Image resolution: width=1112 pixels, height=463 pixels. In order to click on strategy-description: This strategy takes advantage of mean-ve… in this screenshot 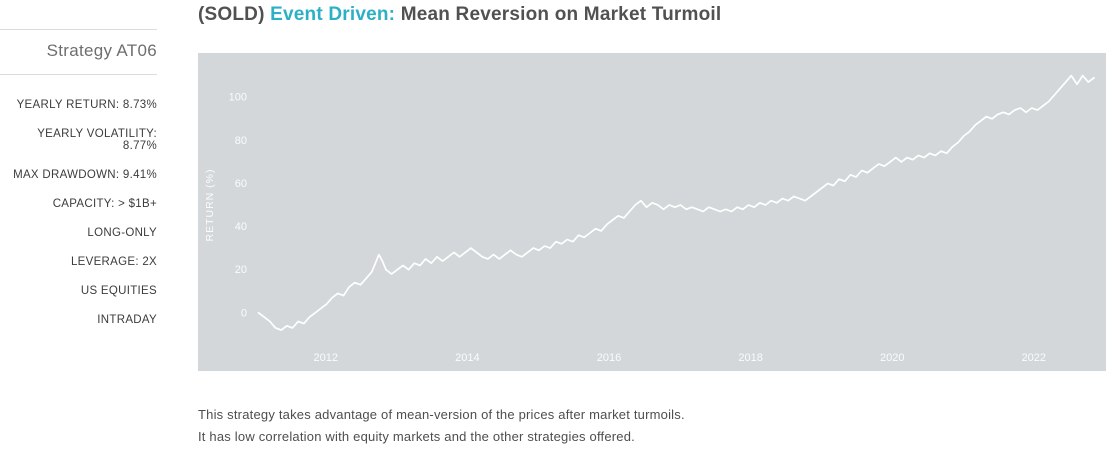, I will do `click(652, 425)`.